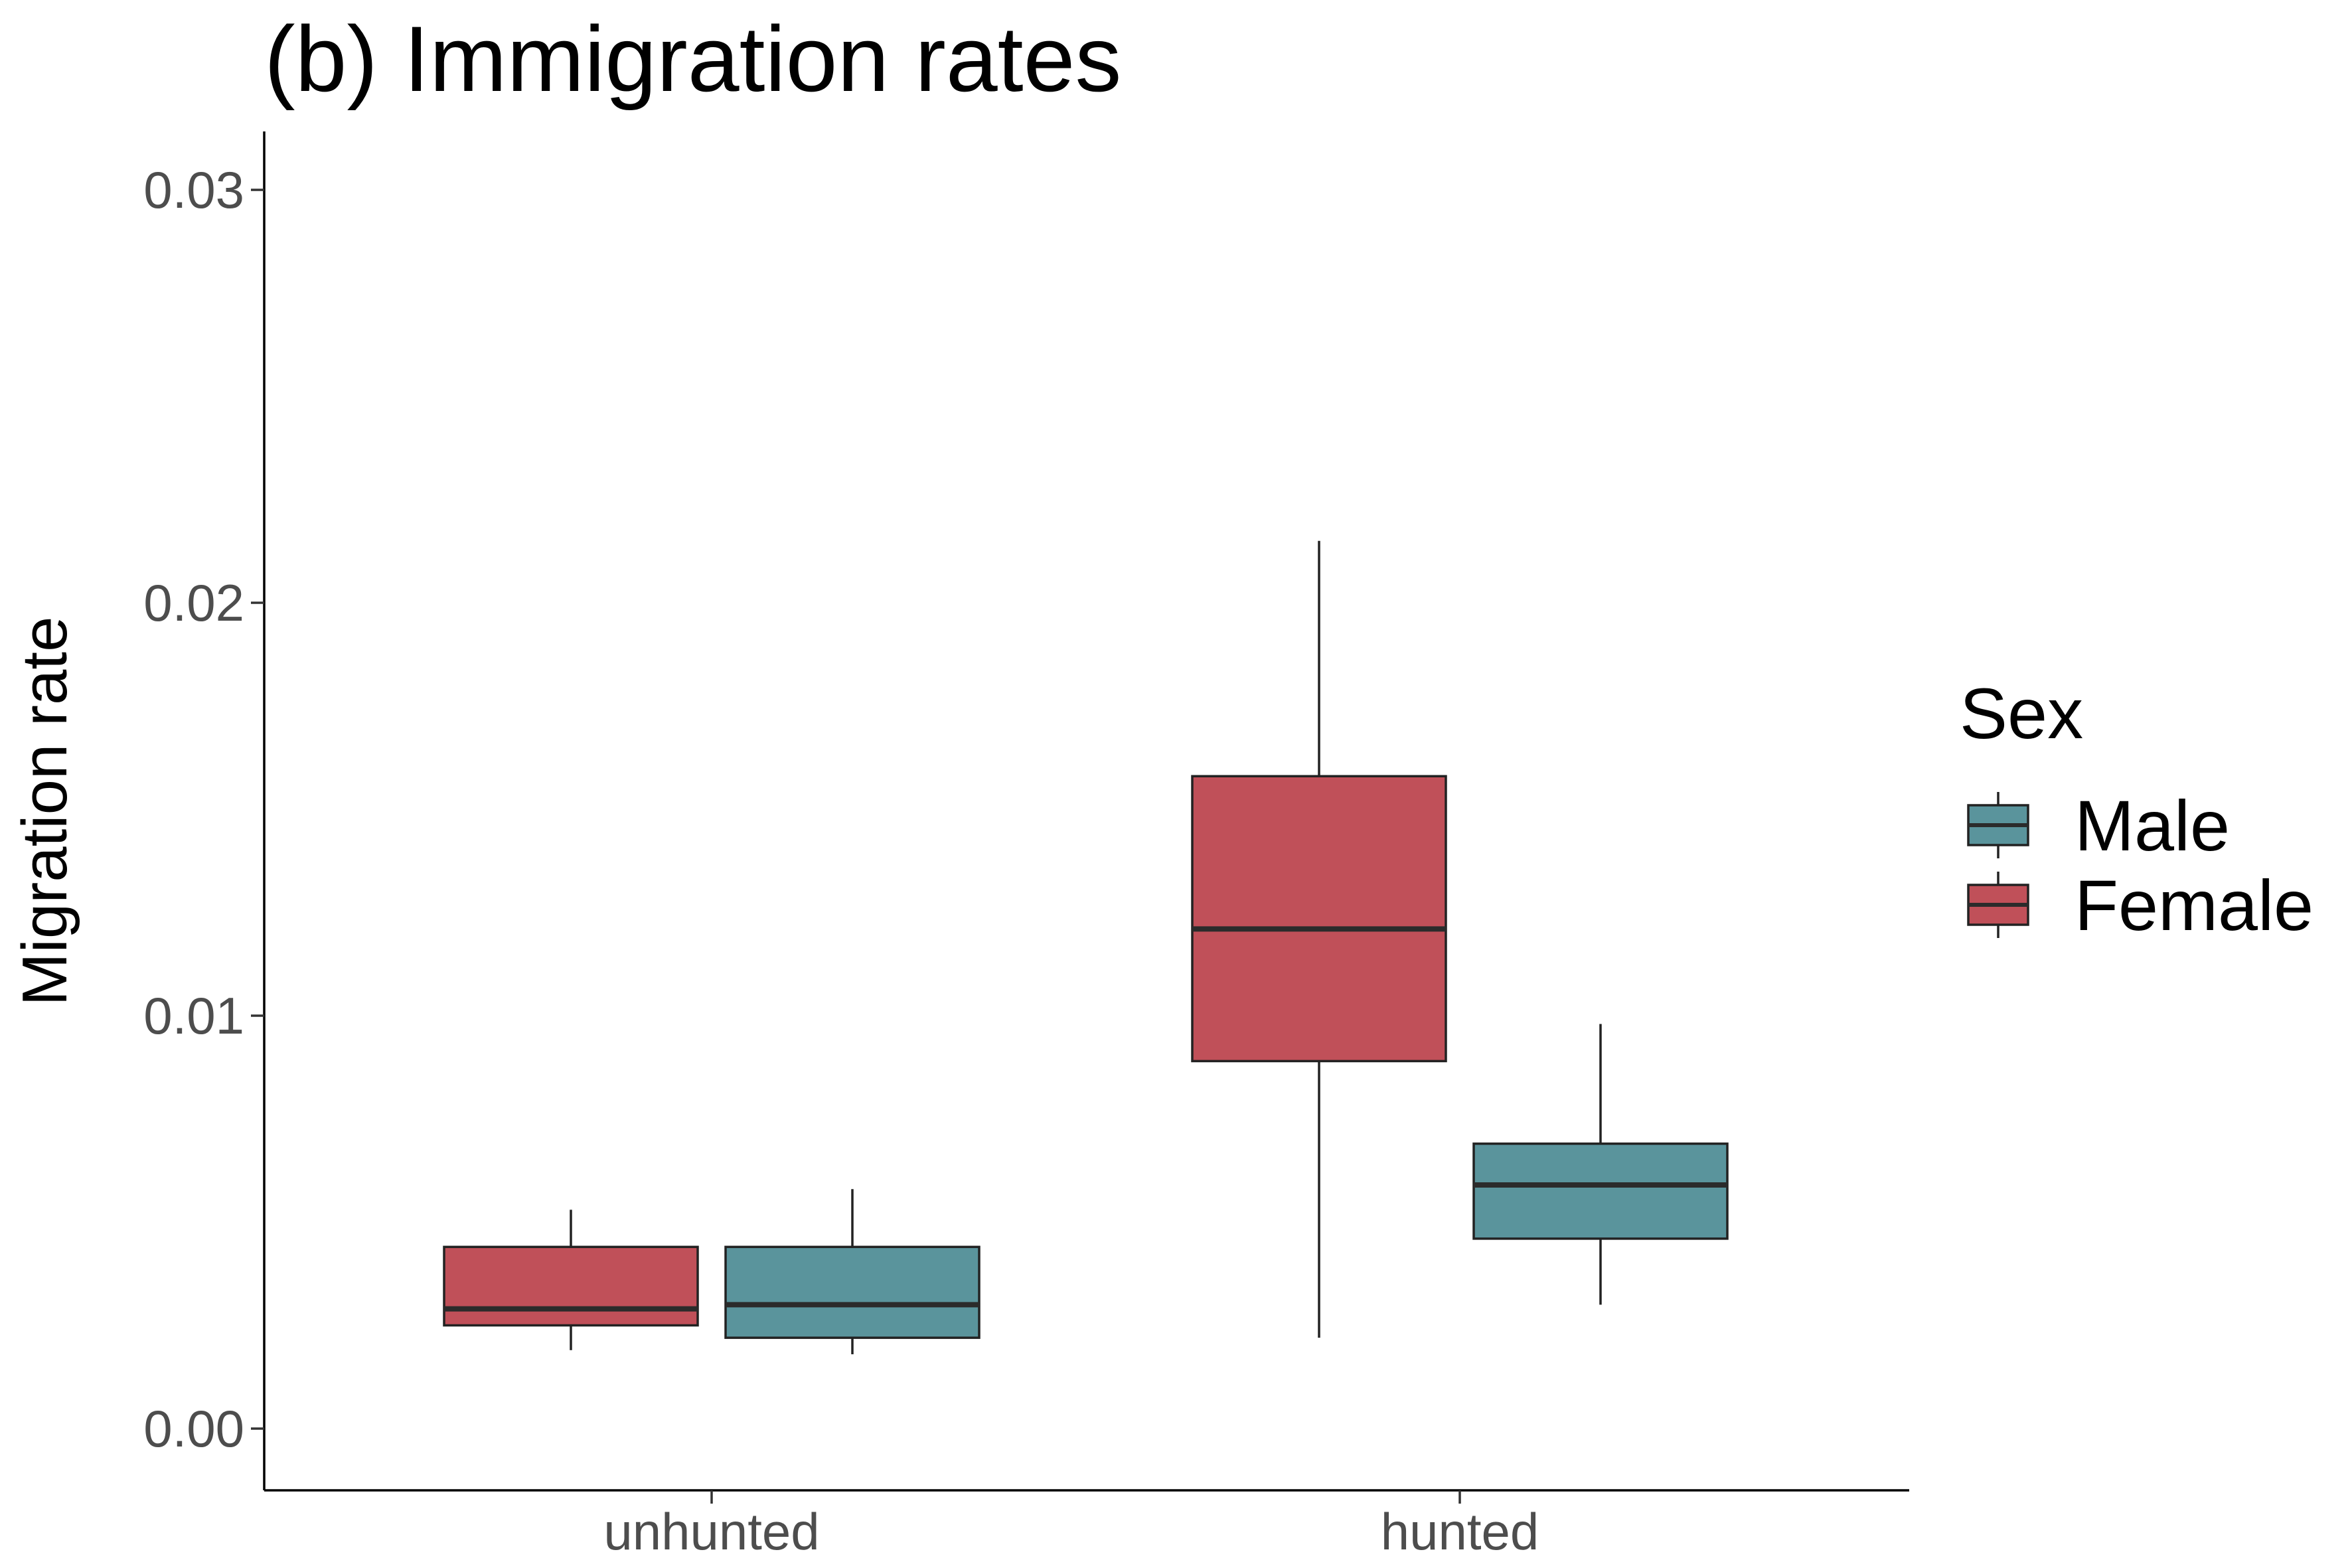 Image resolution: width=2352 pixels, height=1568 pixels. What do you see at coordinates (1998, 825) in the screenshot?
I see `legend-key-male` at bounding box center [1998, 825].